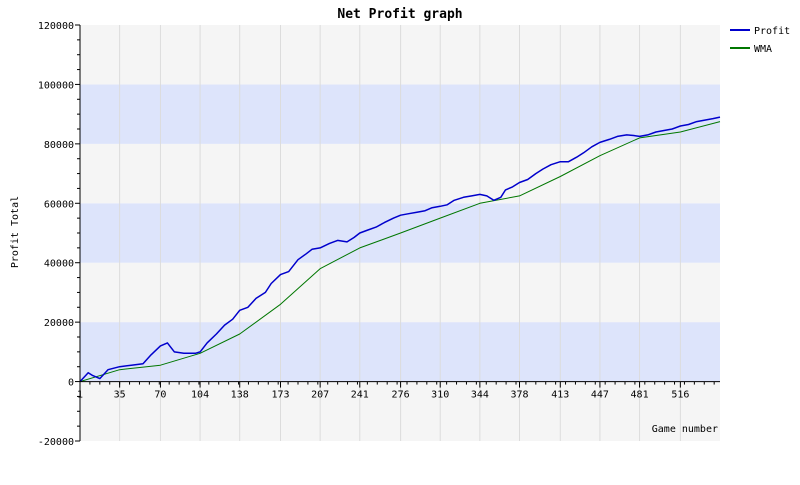 The height and width of the screenshot is (485, 800). What do you see at coordinates (772, 31) in the screenshot?
I see `legend-label-profit: Profit` at bounding box center [772, 31].